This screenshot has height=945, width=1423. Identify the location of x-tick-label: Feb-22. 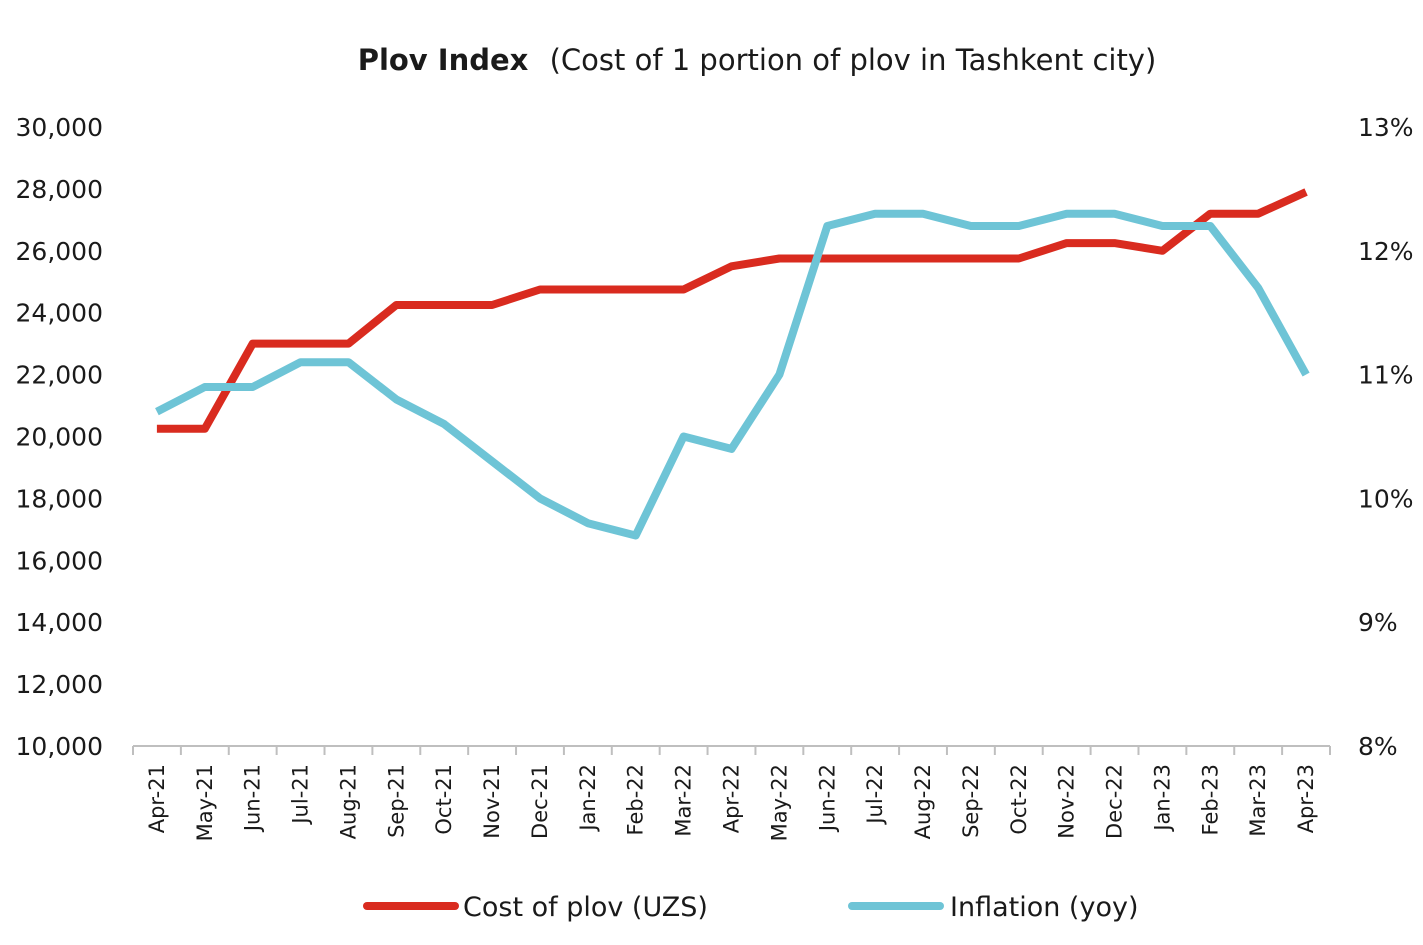
(636, 799).